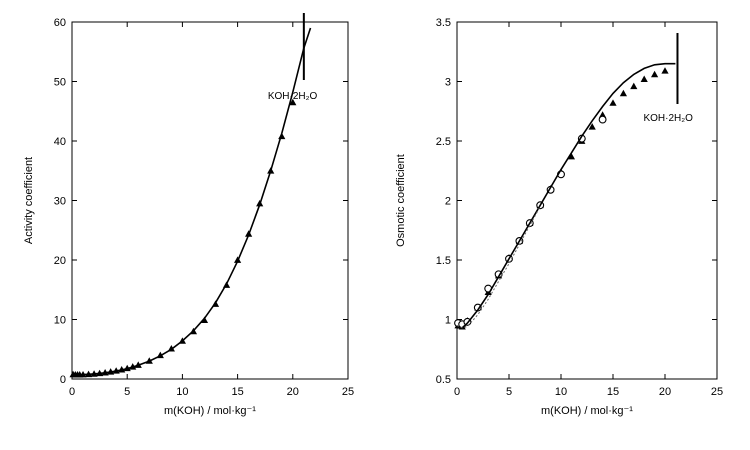 The width and height of the screenshot is (750, 450). Describe the element at coordinates (498, 267) in the screenshot. I see `model-curve-dotted` at that location.